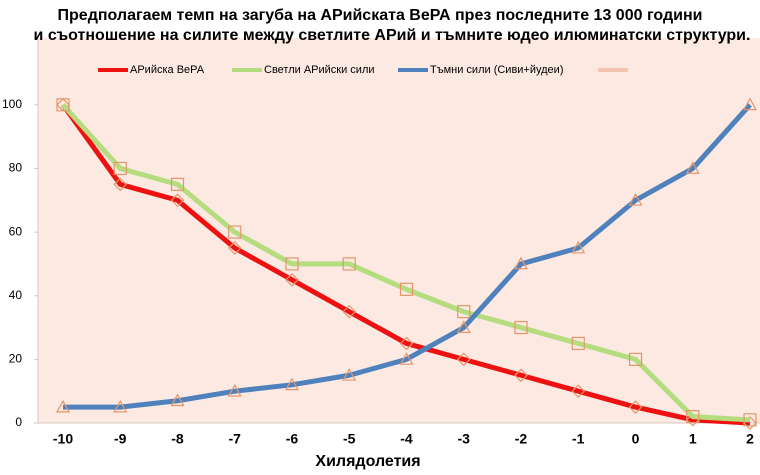 The height and width of the screenshot is (475, 760). Describe the element at coordinates (177, 439) in the screenshot. I see `x-tick-label: -8` at that location.